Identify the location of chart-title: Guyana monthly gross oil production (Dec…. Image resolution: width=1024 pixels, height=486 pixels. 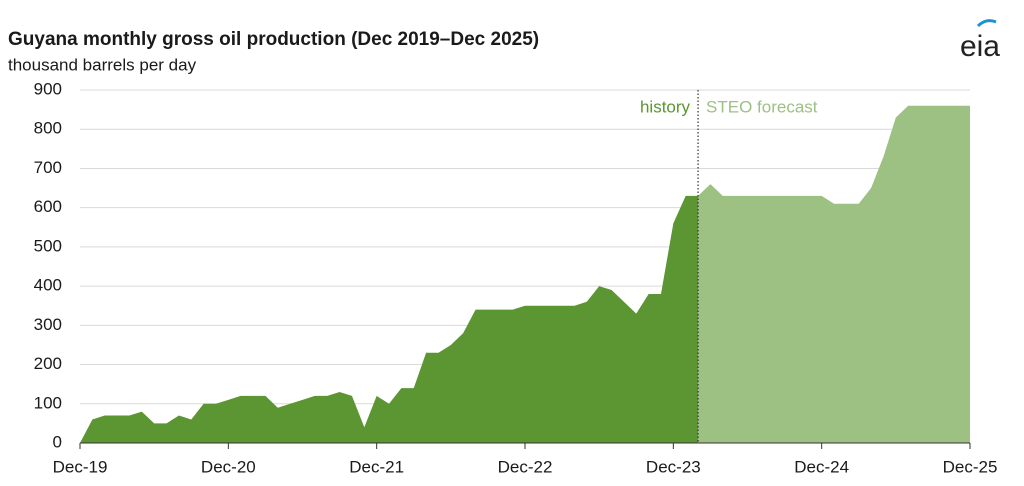
(273, 39).